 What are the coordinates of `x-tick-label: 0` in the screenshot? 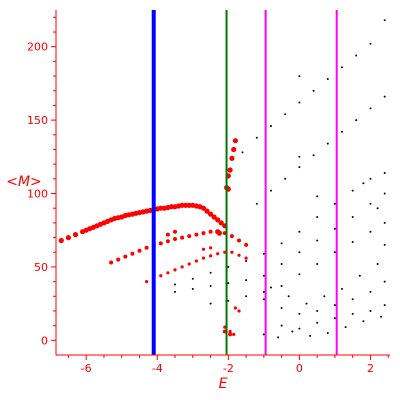 It's located at (299, 368).